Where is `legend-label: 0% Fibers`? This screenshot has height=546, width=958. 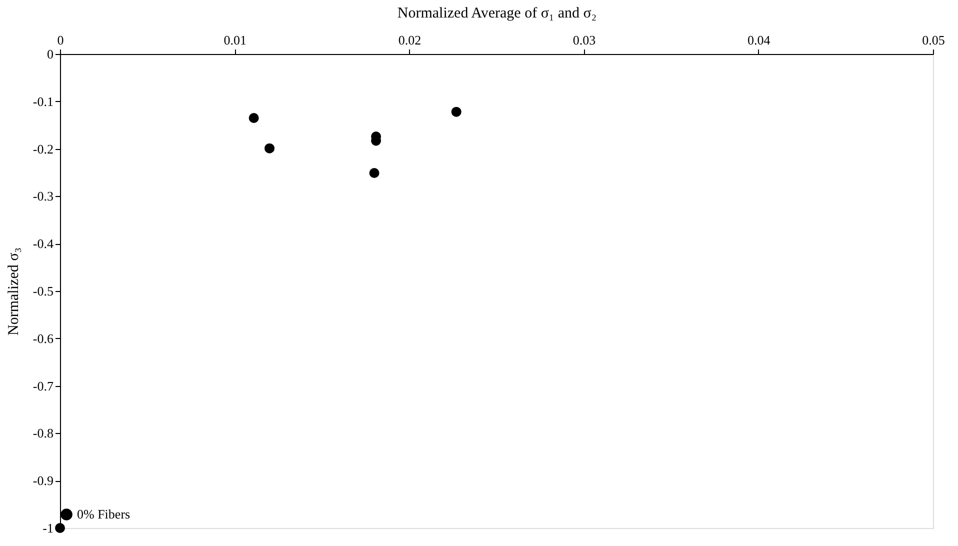
legend-label: 0% Fibers is located at coordinates (103, 514).